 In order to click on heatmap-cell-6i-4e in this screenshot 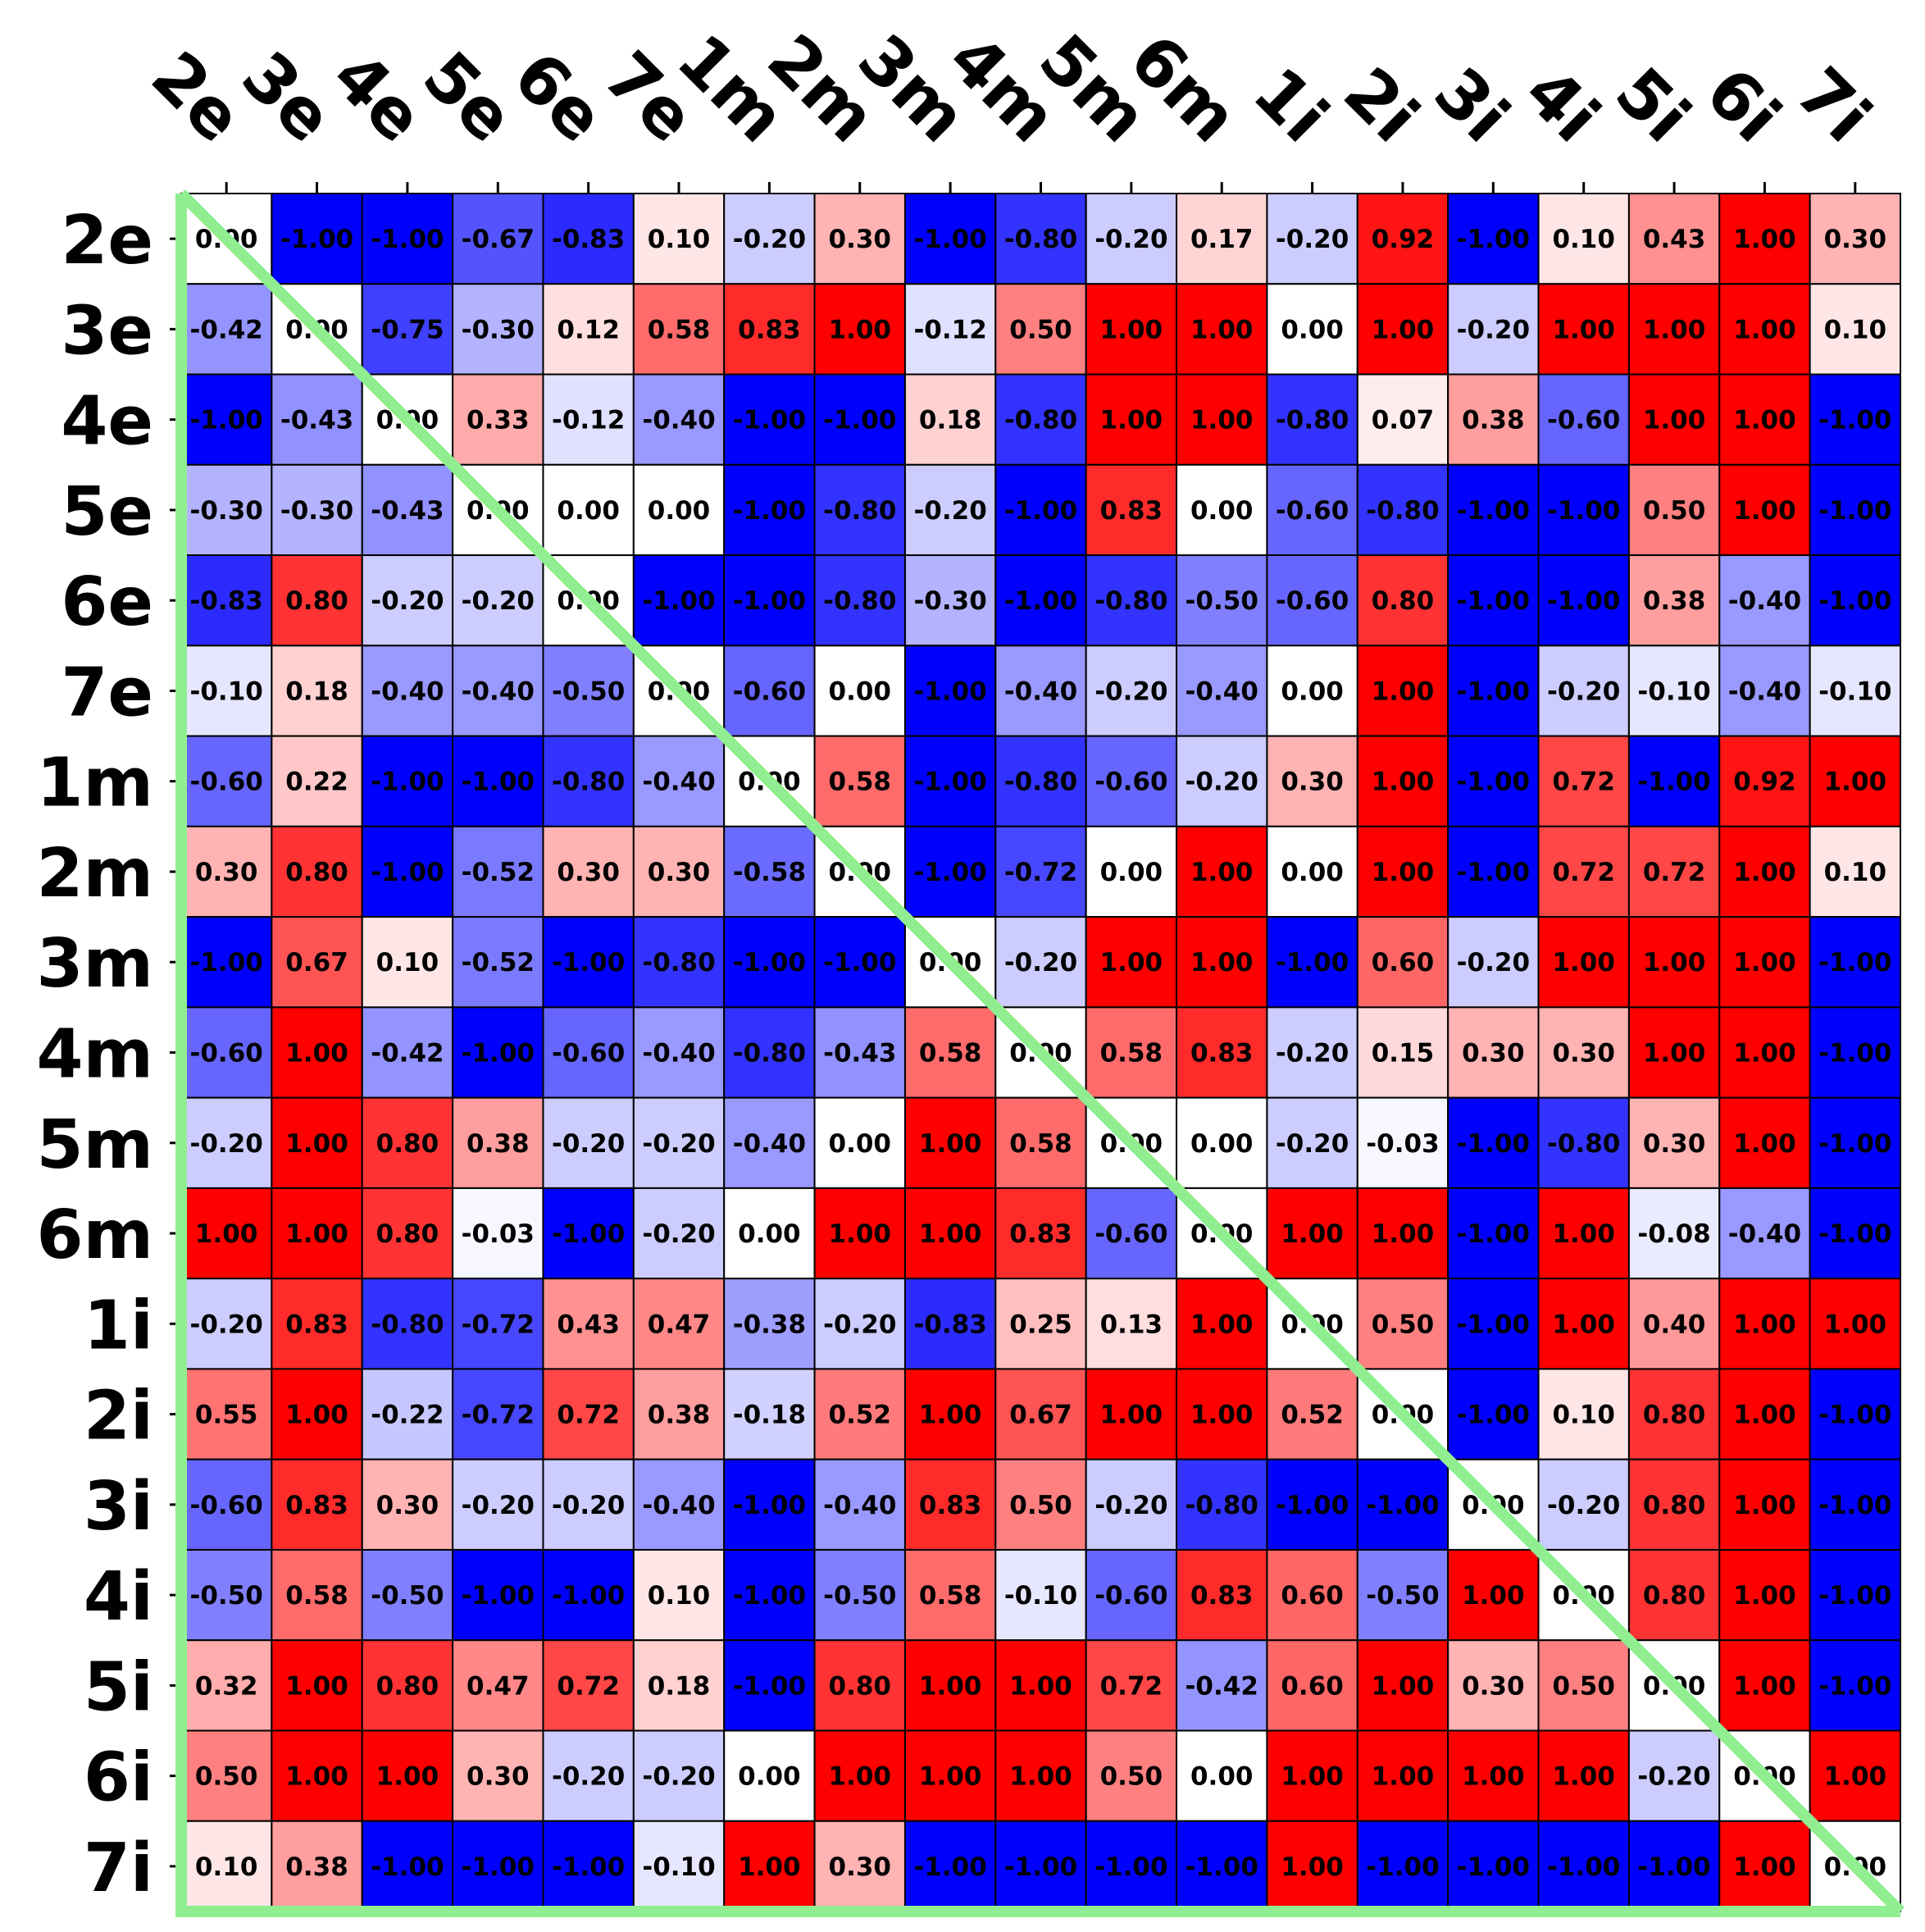, I will do `click(408, 1775)`.